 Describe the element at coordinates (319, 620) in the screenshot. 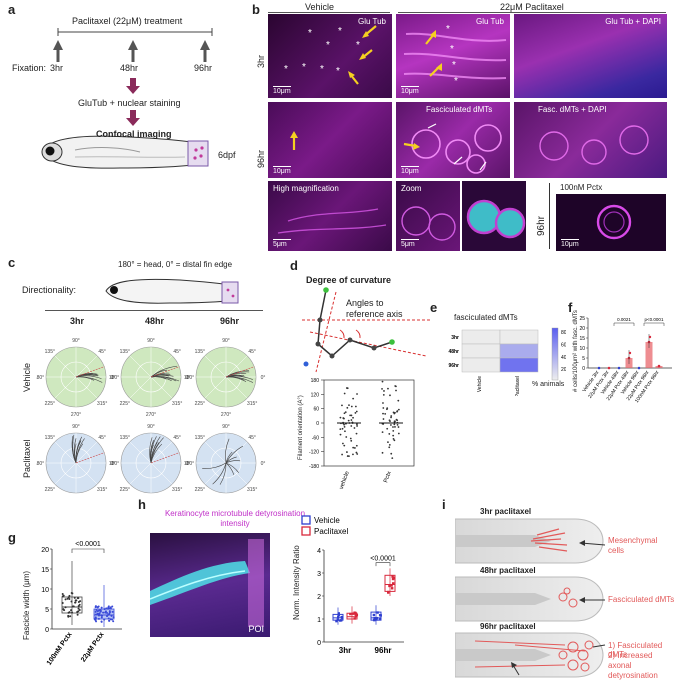

I see `h-ytick: 1` at that location.